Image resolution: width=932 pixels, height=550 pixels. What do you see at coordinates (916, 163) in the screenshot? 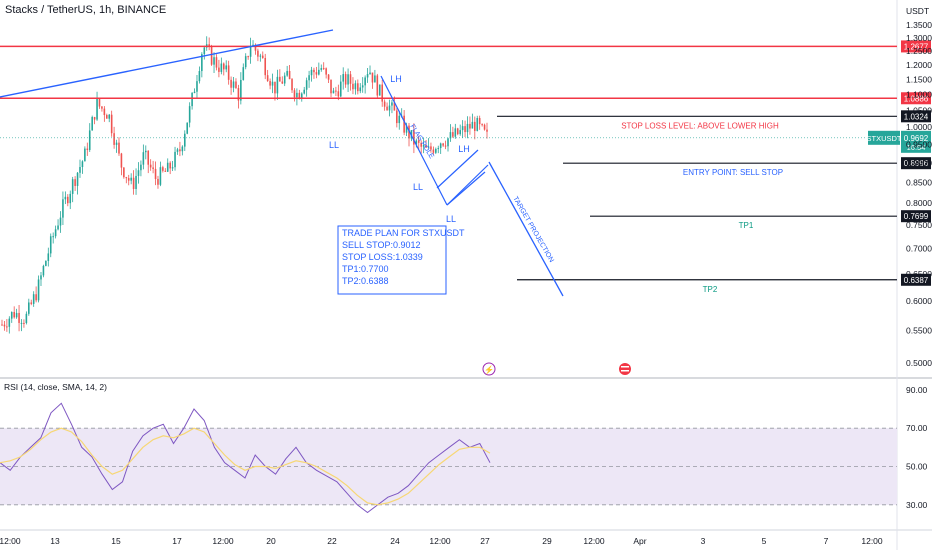
I see `level-price-tag-text-3: 0.8996` at bounding box center [916, 163].